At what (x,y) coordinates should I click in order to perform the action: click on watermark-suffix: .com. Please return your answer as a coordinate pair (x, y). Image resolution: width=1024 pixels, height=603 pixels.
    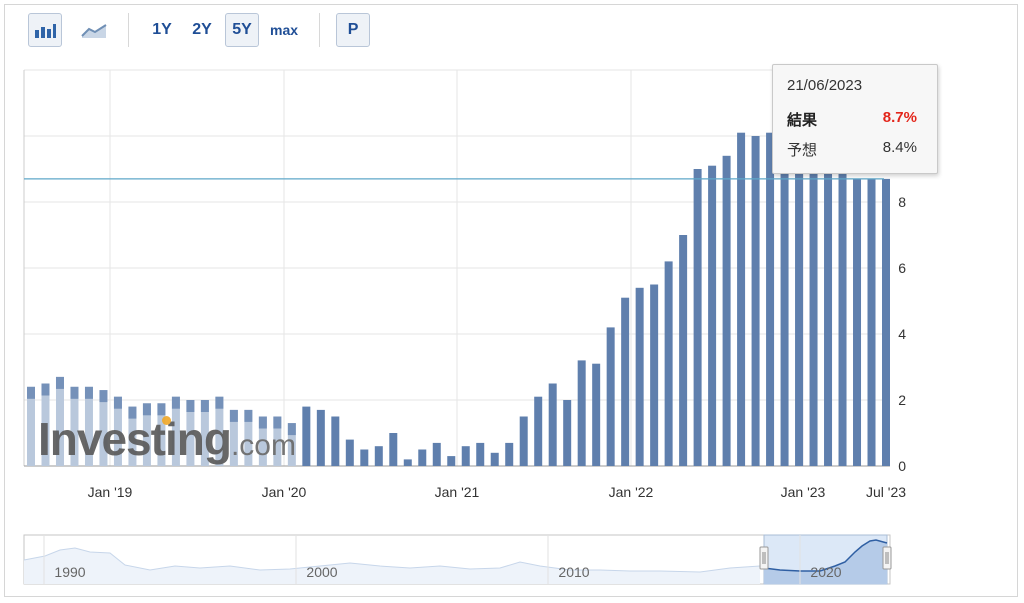
    Looking at the image, I should click on (263, 445).